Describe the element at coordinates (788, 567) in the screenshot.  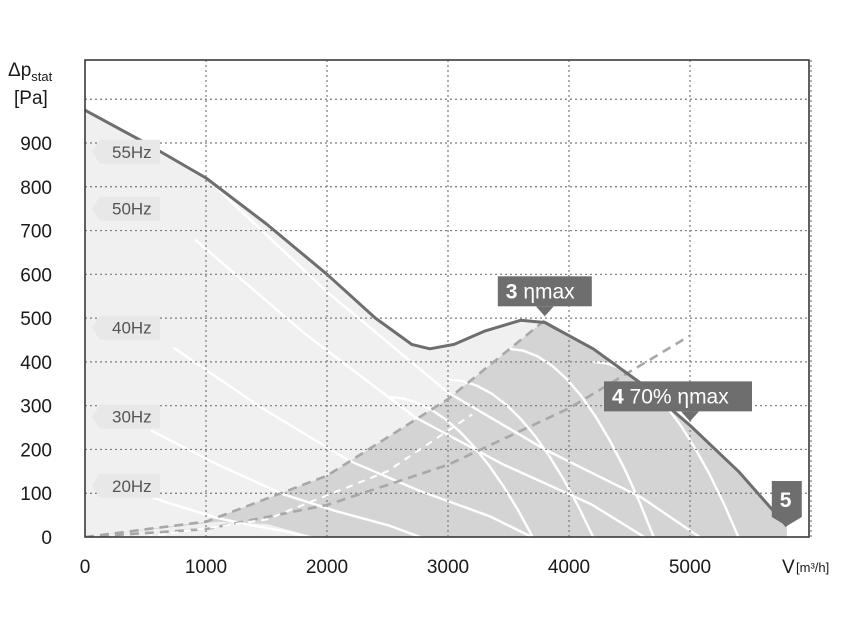
I see `x-axis-symbol: V` at that location.